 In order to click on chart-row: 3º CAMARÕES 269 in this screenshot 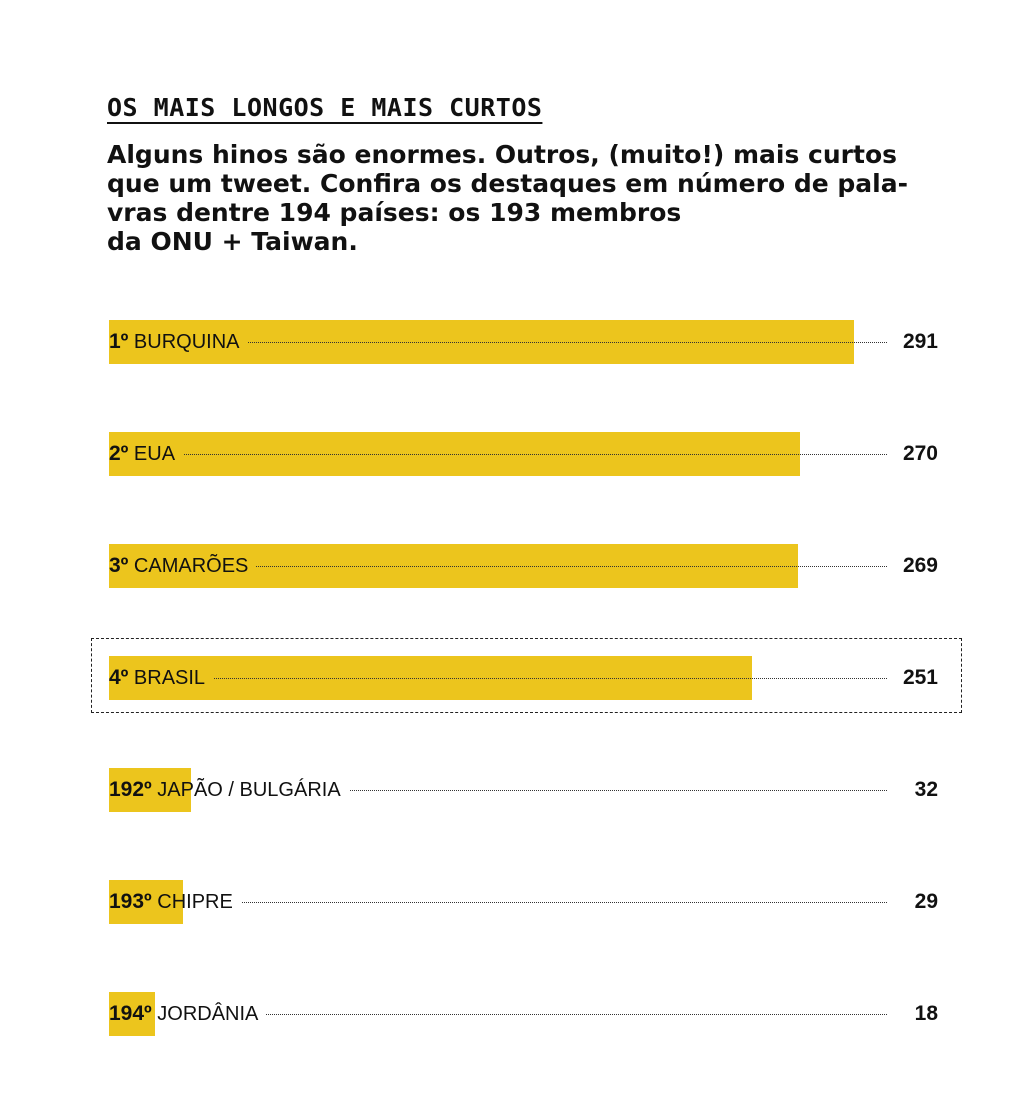, I will do `click(512, 566)`.